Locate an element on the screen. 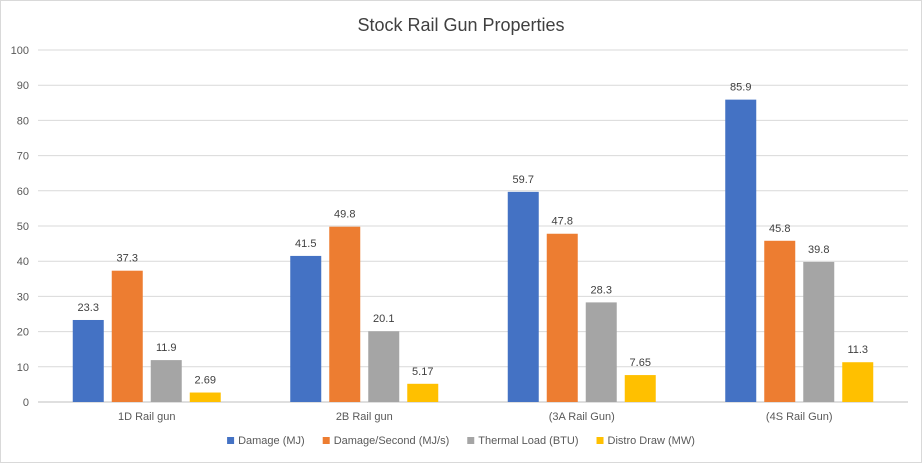  data-label: 5.17 is located at coordinates (422, 372).